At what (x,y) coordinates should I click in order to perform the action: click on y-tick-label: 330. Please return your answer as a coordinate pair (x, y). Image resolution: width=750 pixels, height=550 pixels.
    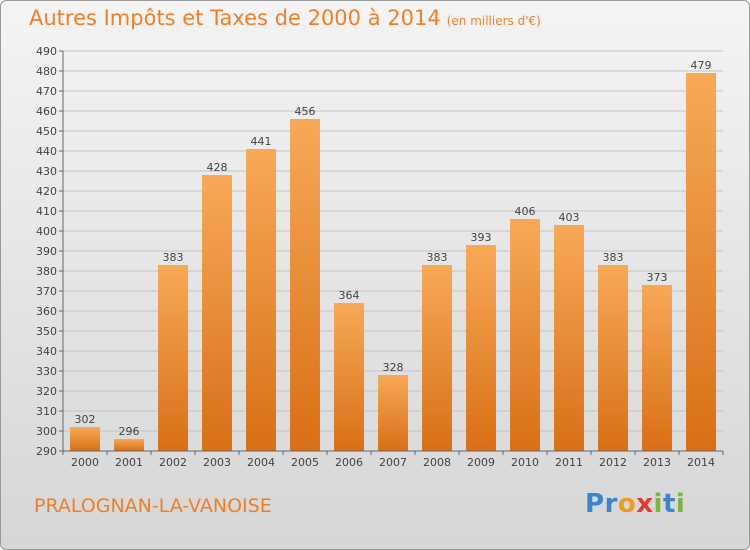
    Looking at the image, I should click on (46, 371).